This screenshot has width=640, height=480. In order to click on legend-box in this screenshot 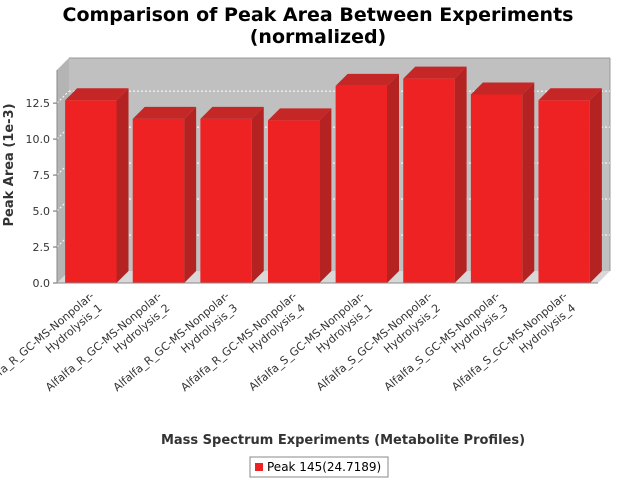, I will do `click(319, 467)`.